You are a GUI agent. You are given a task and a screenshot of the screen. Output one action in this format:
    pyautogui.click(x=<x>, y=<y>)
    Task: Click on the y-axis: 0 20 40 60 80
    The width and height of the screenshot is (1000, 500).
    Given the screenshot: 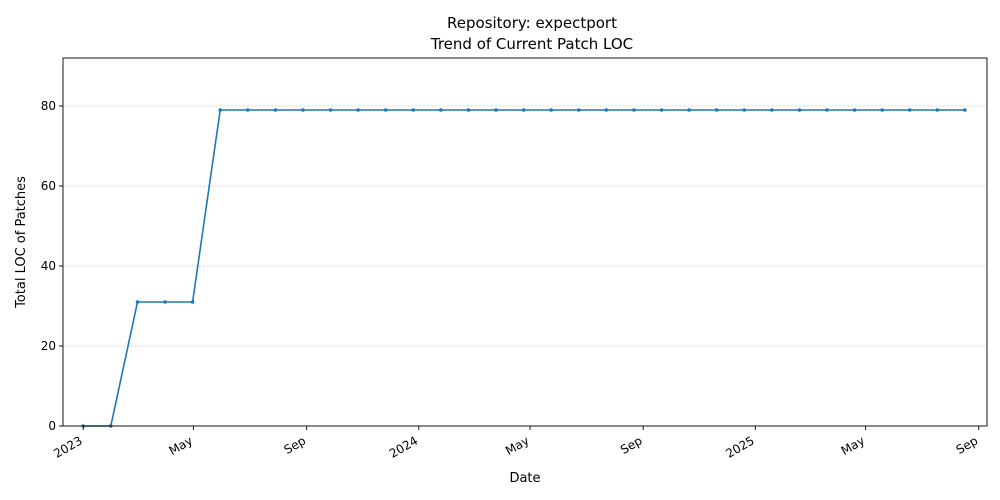 What is the action you would take?
    pyautogui.click(x=52, y=266)
    